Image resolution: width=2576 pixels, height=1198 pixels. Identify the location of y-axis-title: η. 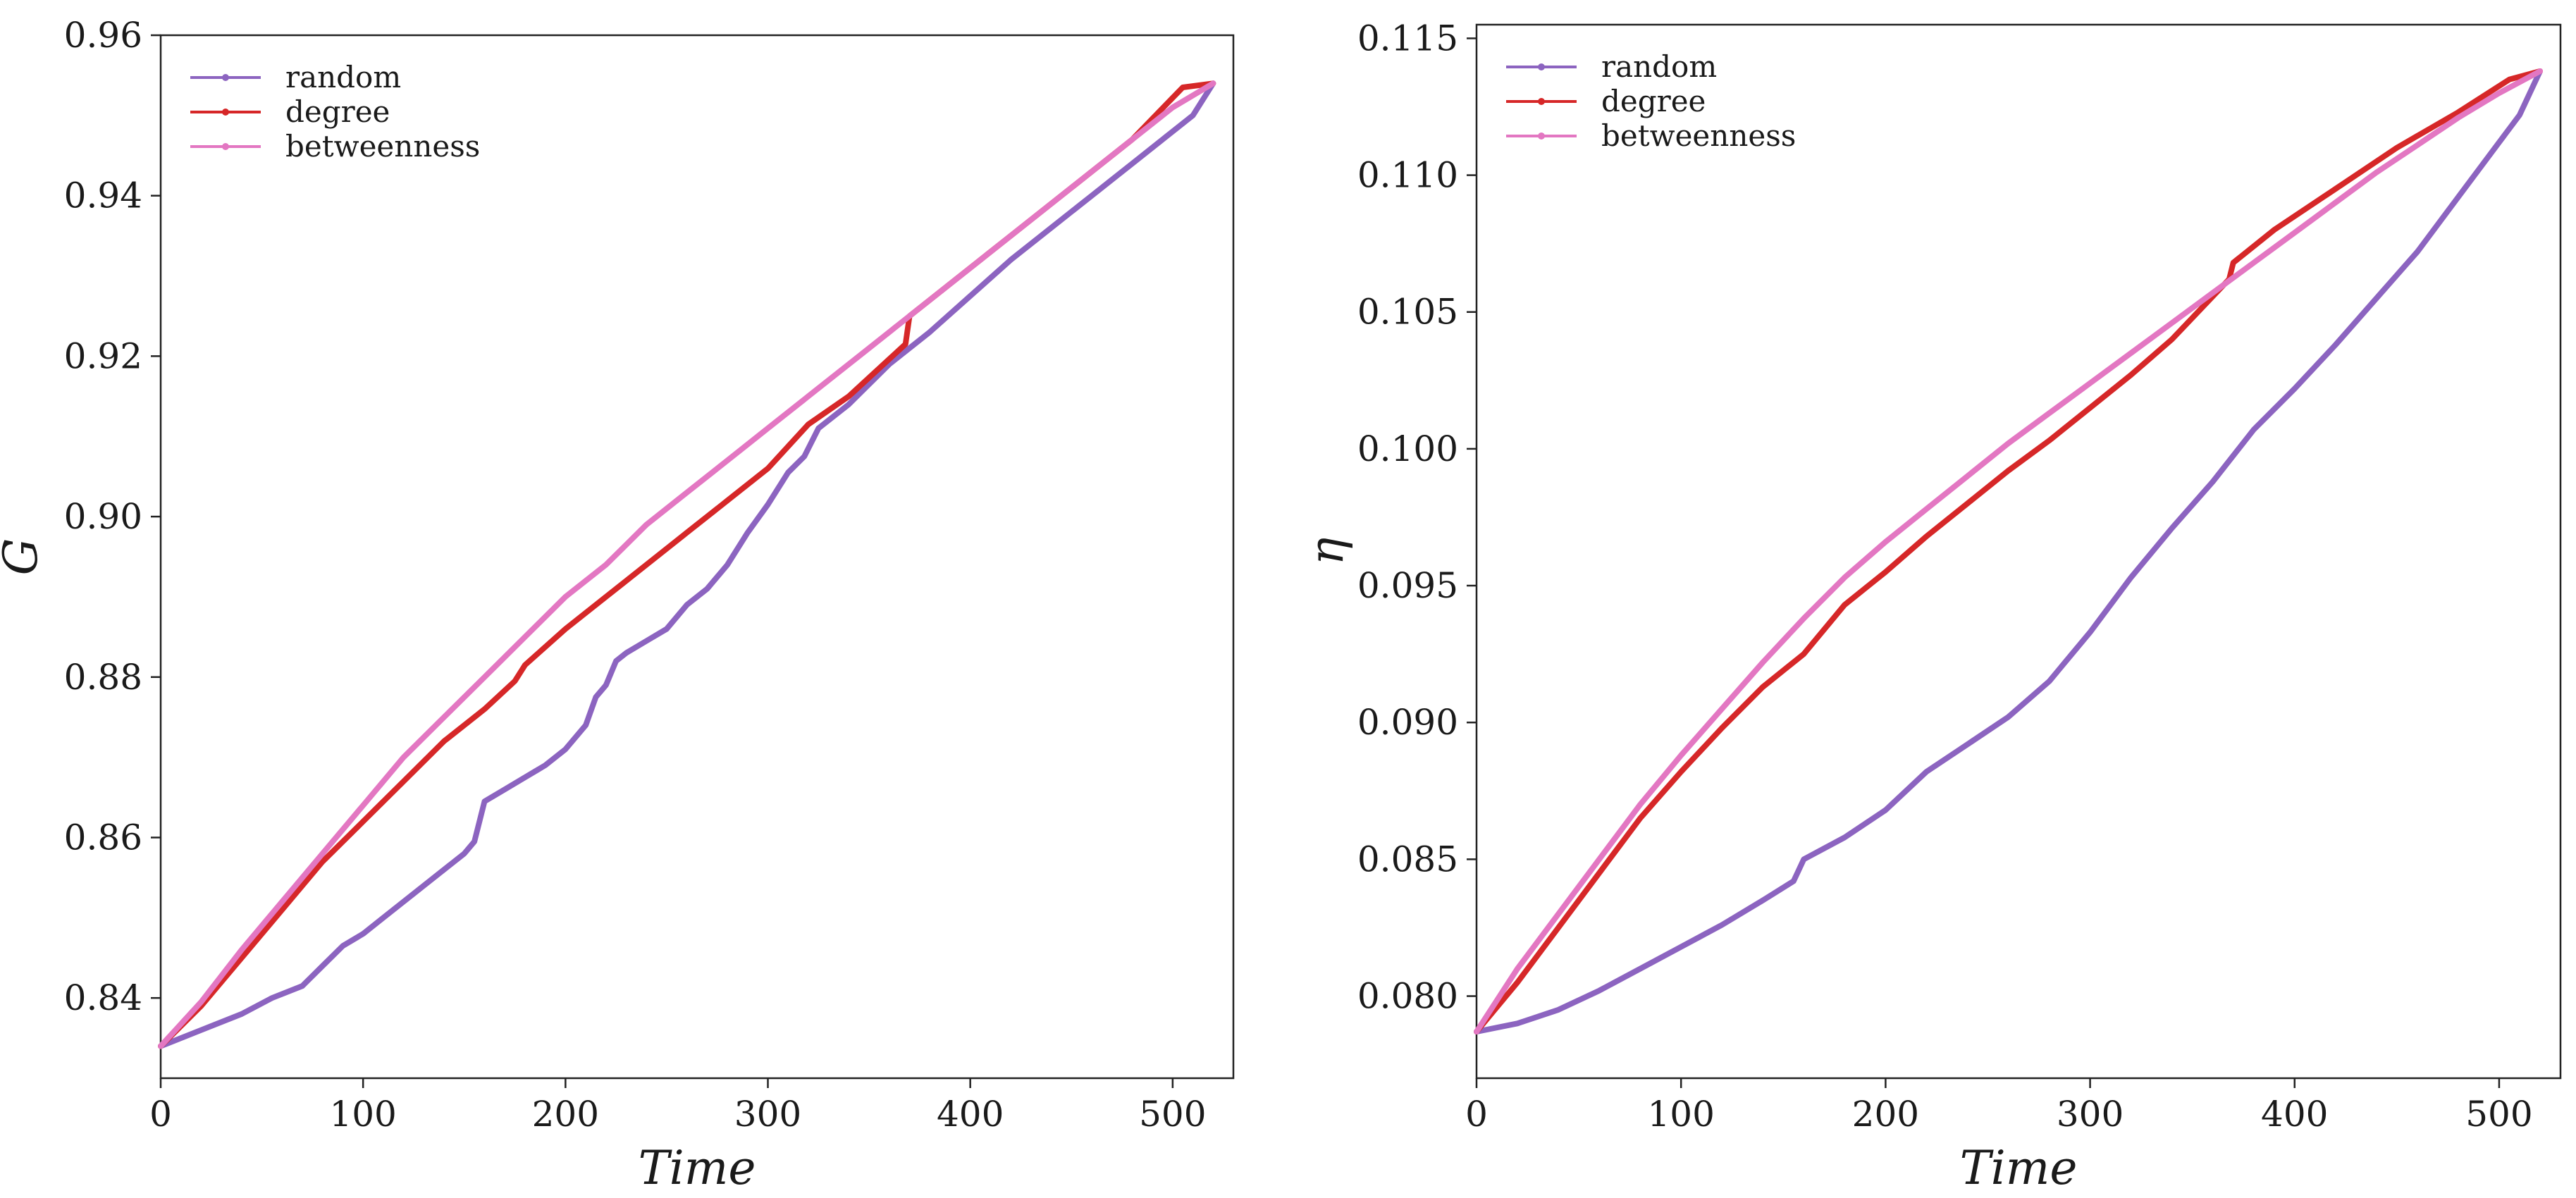
(1327, 552).